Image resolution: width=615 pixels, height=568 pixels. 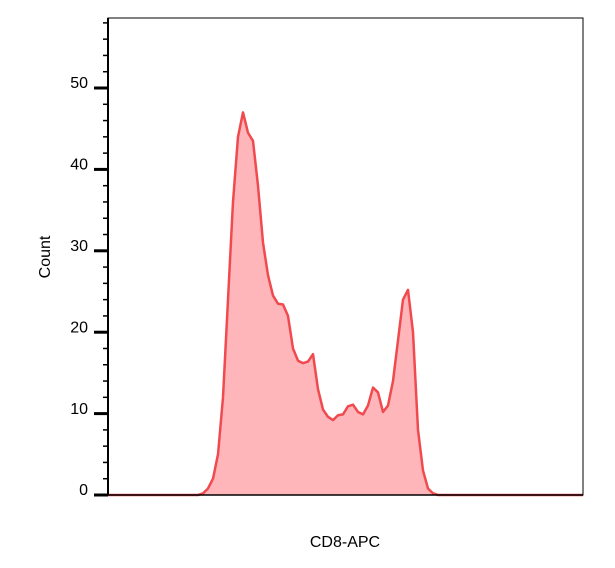 What do you see at coordinates (83, 490) in the screenshot?
I see `y-tick-label: 0` at bounding box center [83, 490].